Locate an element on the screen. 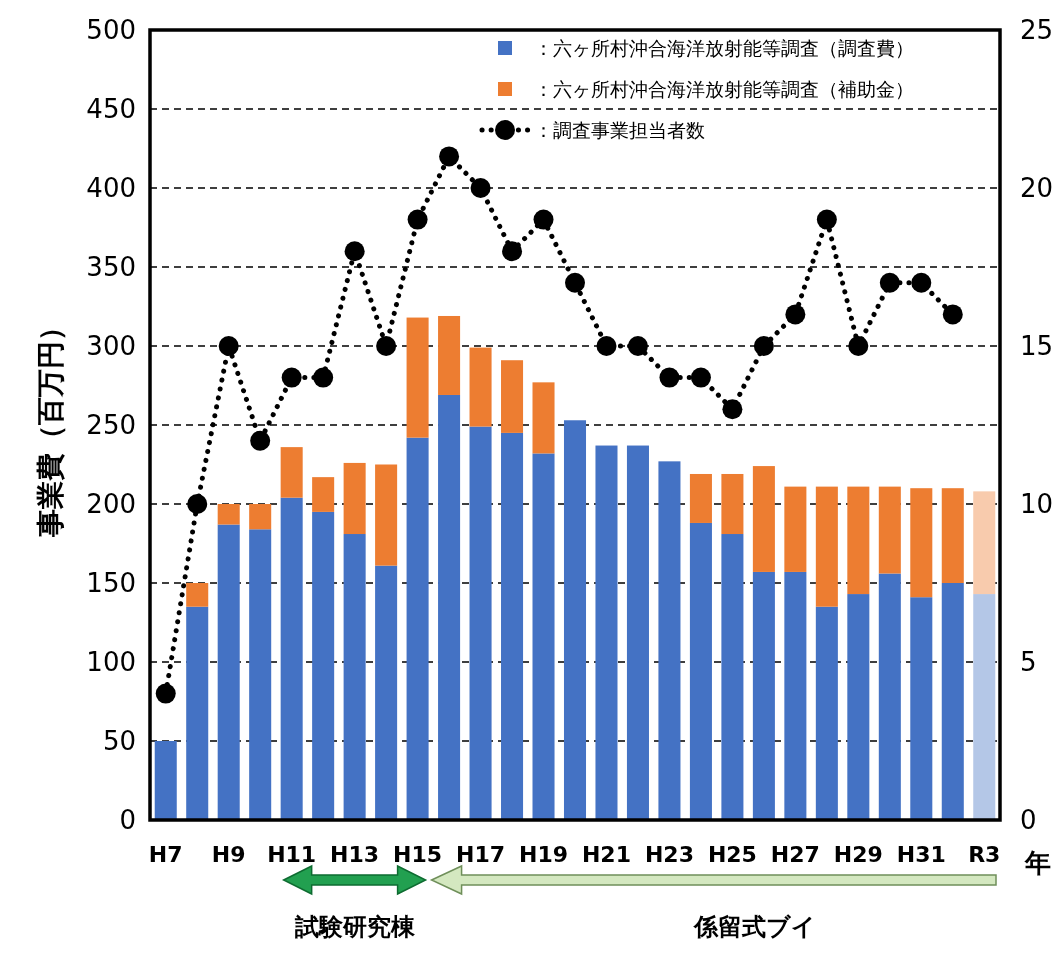 This screenshot has width=1057, height=954. legend-label: ：六ヶ所村沖合海洋放射能等調査（補助金） is located at coordinates (724, 89).